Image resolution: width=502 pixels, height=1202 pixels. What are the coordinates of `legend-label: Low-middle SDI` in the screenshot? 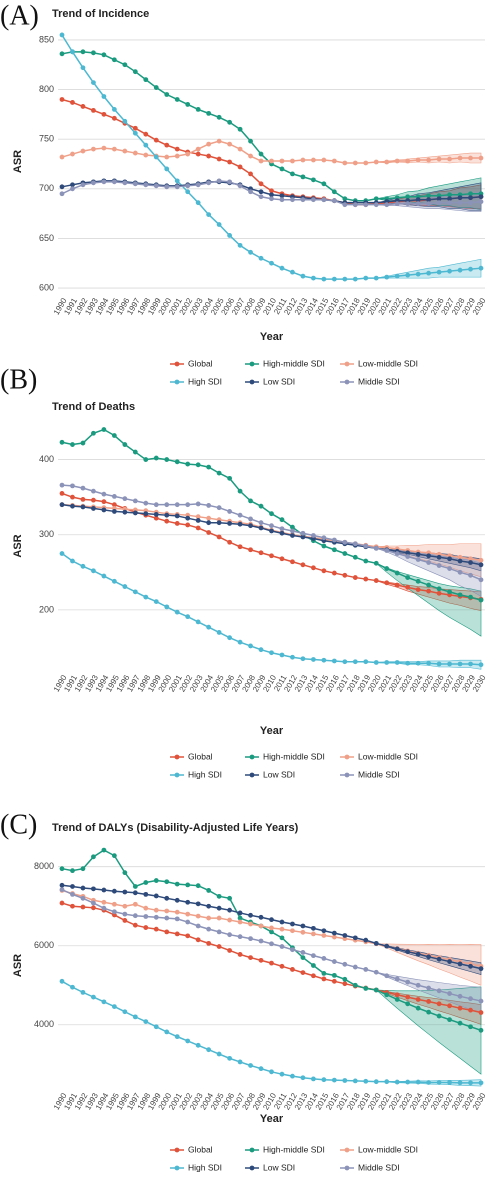 It's located at (388, 1149).